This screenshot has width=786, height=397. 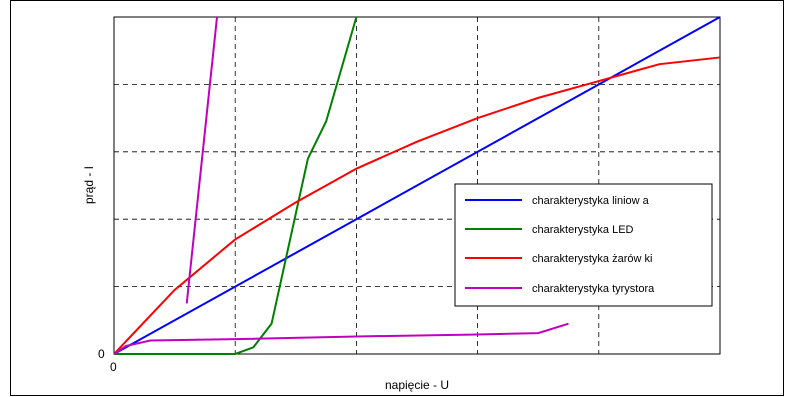 I want to click on legend-label-led: charakterystyka LED, so click(x=583, y=230).